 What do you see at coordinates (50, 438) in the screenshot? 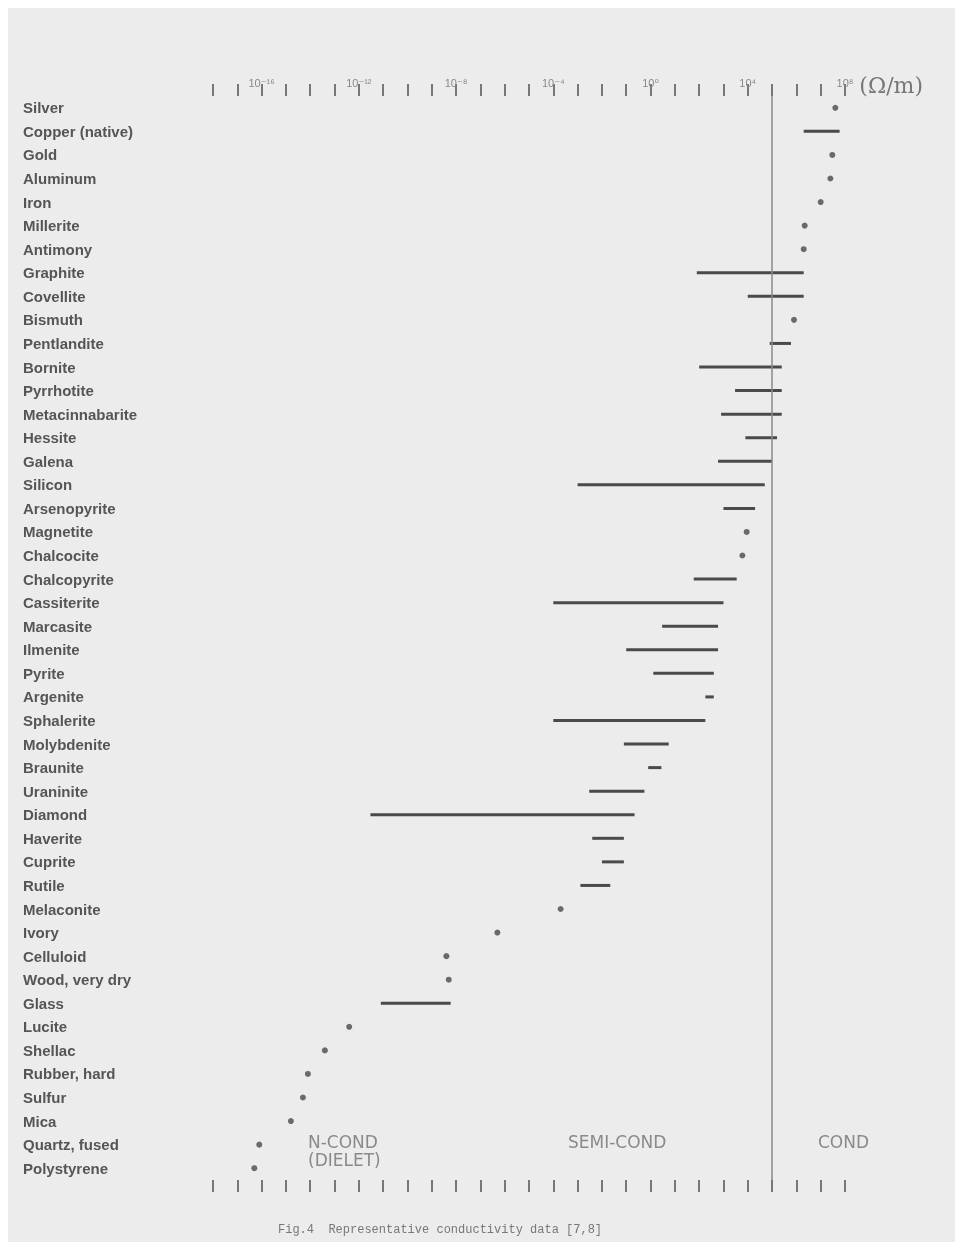
I see `y-tick-label: Hessite` at bounding box center [50, 438].